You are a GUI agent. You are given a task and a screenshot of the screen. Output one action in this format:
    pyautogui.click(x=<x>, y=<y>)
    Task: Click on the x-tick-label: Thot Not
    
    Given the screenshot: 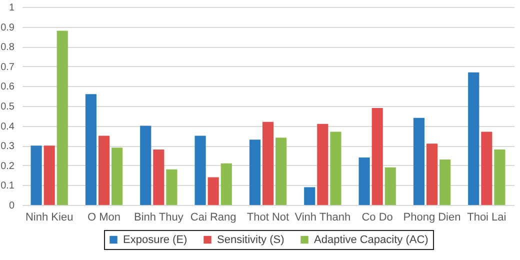 What is the action you would take?
    pyautogui.click(x=268, y=218)
    